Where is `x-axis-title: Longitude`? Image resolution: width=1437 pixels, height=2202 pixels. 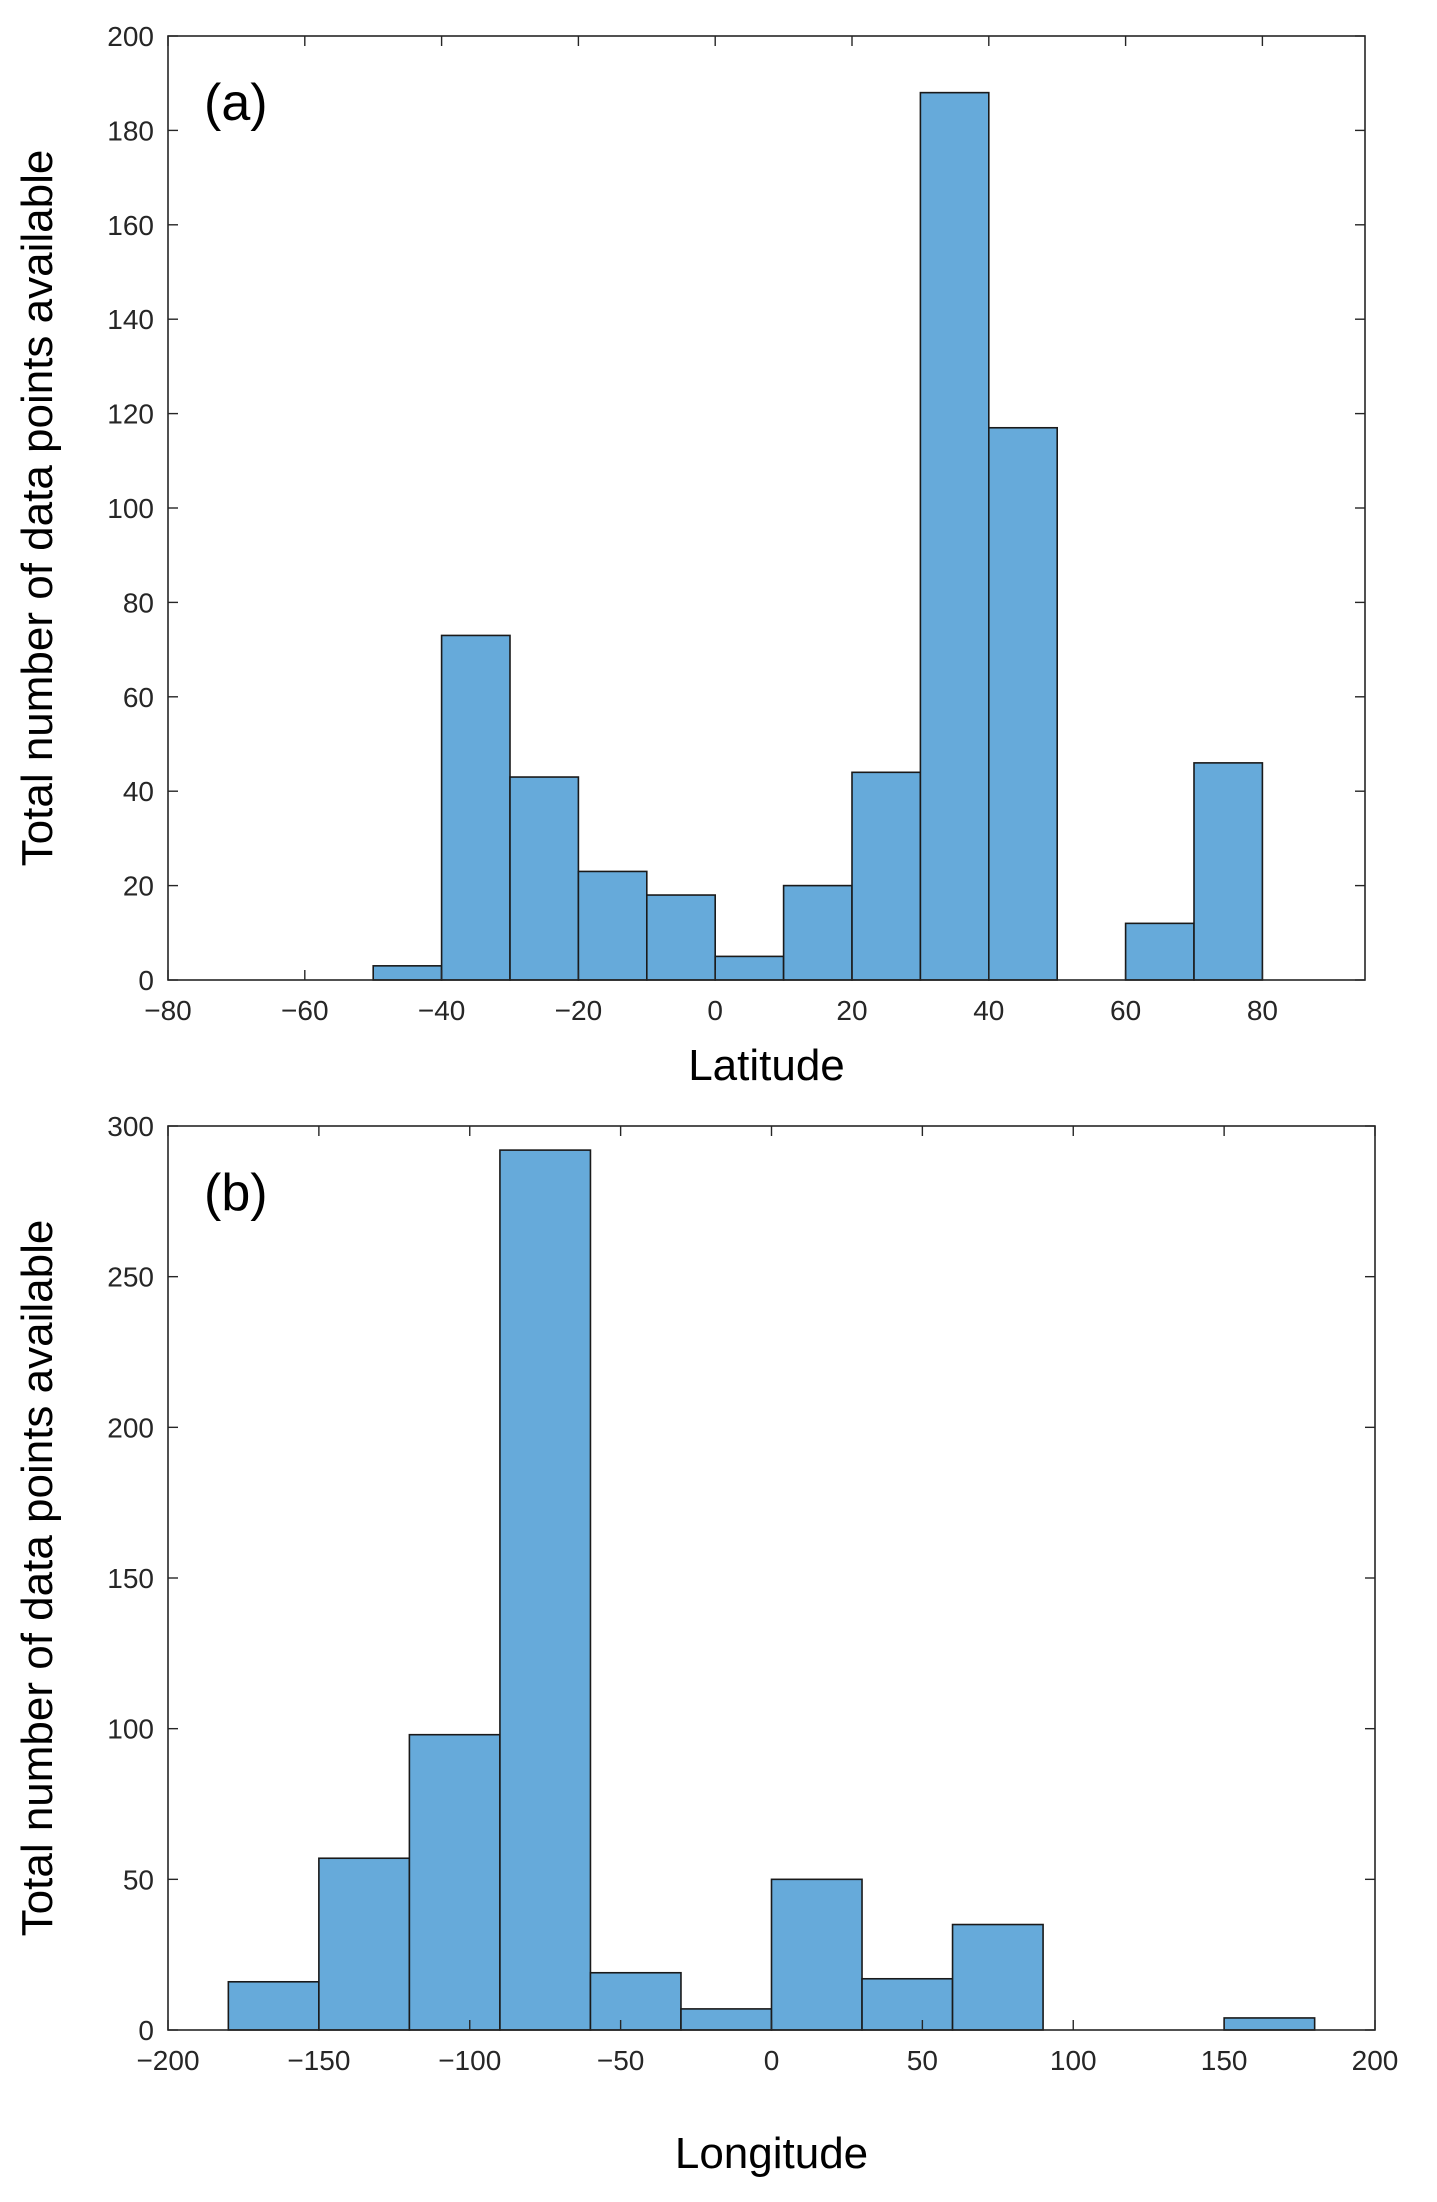 x-axis-title: Longitude is located at coordinates (771, 2153).